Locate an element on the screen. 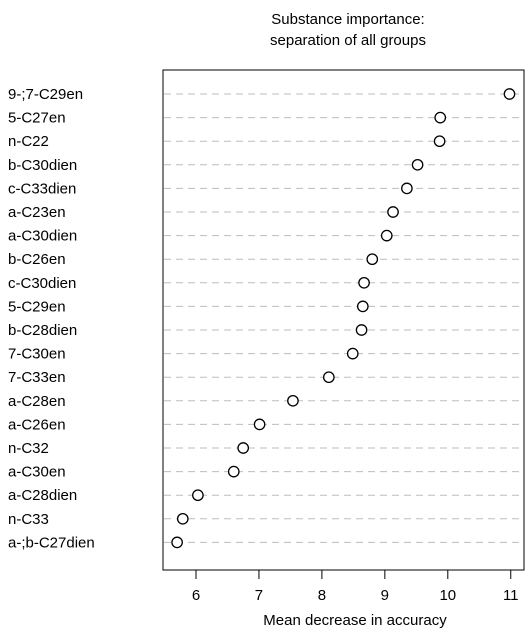  y-tick-label: 7-C30en is located at coordinates (37, 354).